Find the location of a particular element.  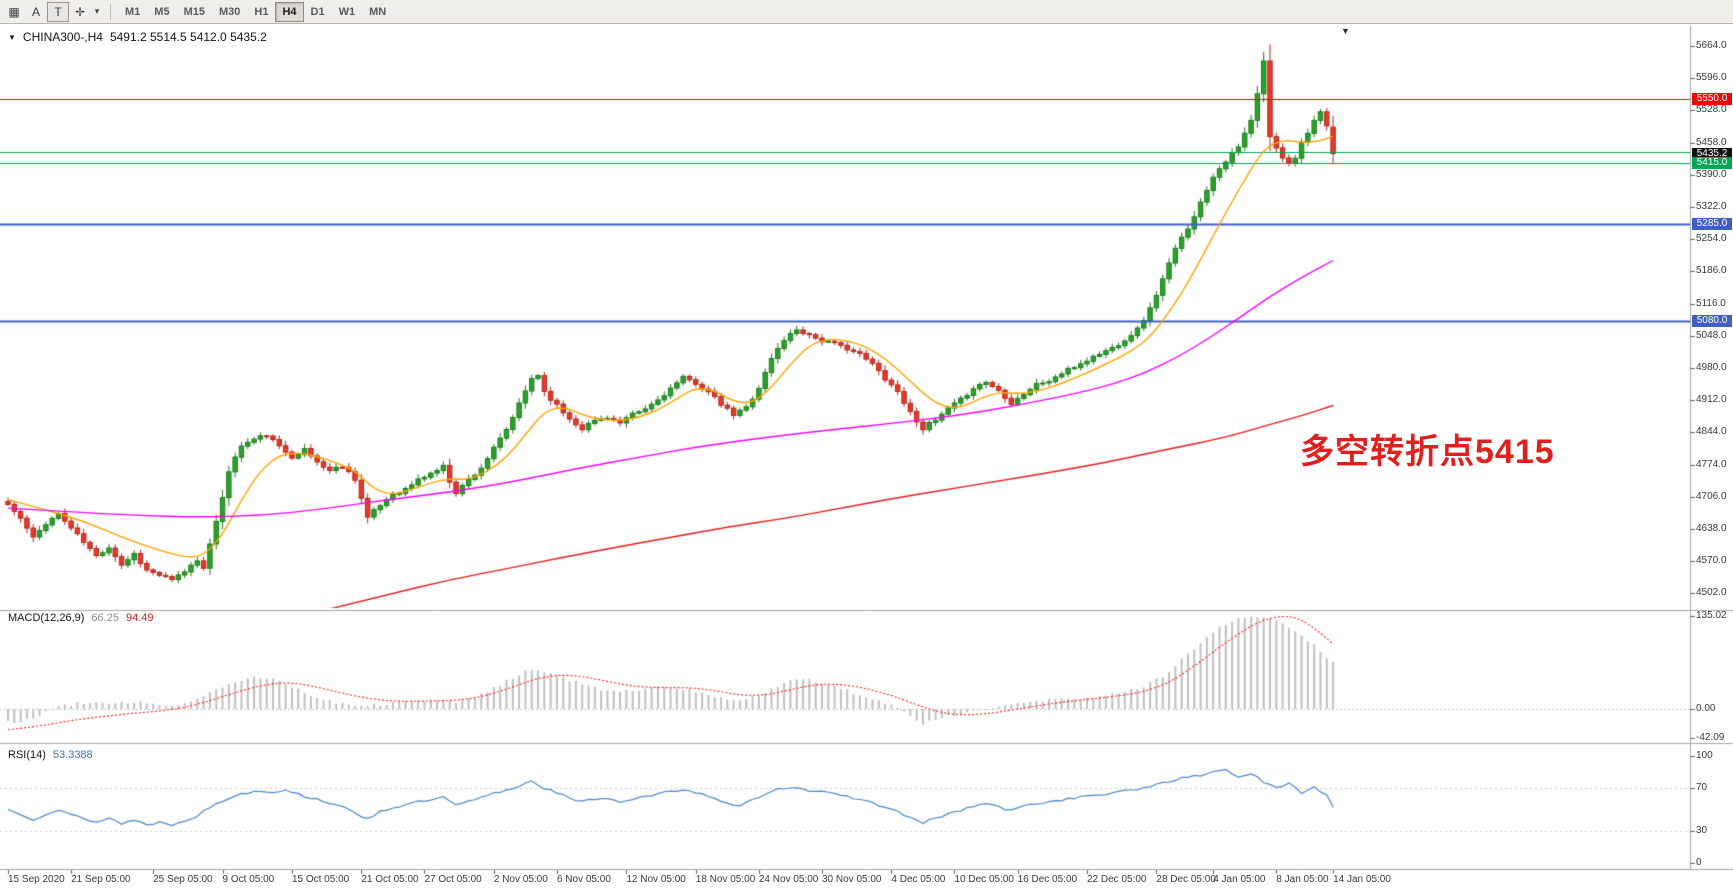

time-axis-label: 21 Oct 05:00 is located at coordinates (390, 879).